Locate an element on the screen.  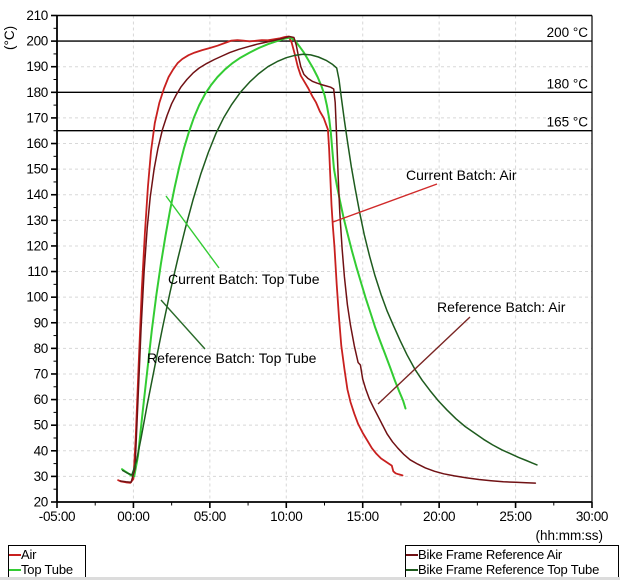
y-tick-label: 200 is located at coordinates (37, 41).